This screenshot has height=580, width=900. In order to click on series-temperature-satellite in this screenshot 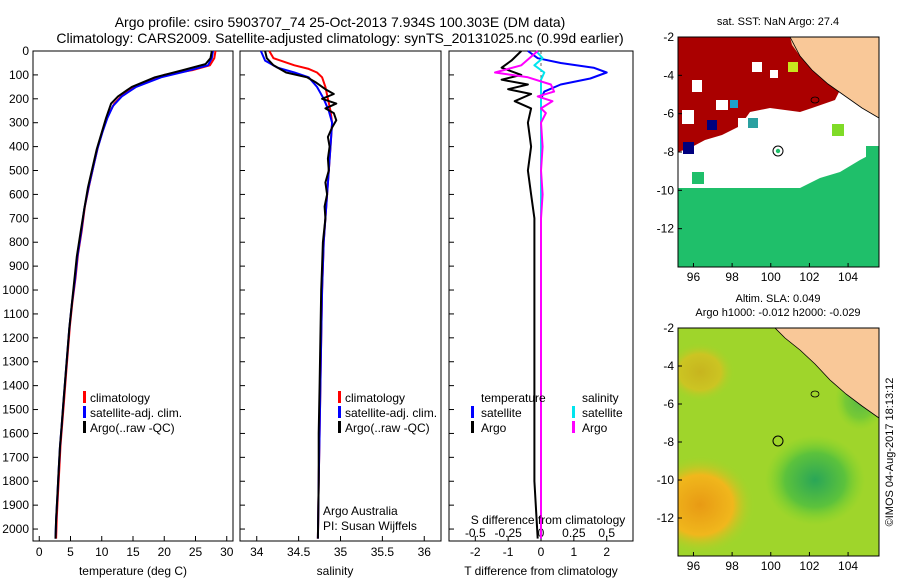, I will do `click(567, 294)`.